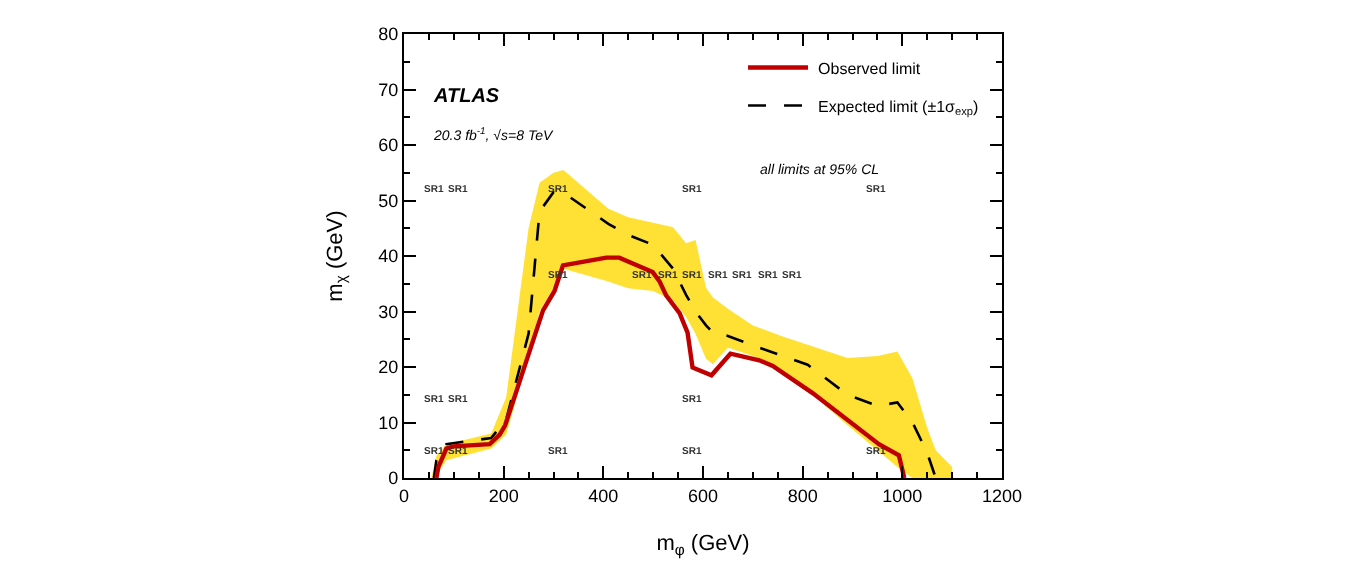 The image size is (1356, 574). I want to click on y-tick-label: 30, so click(388, 311).